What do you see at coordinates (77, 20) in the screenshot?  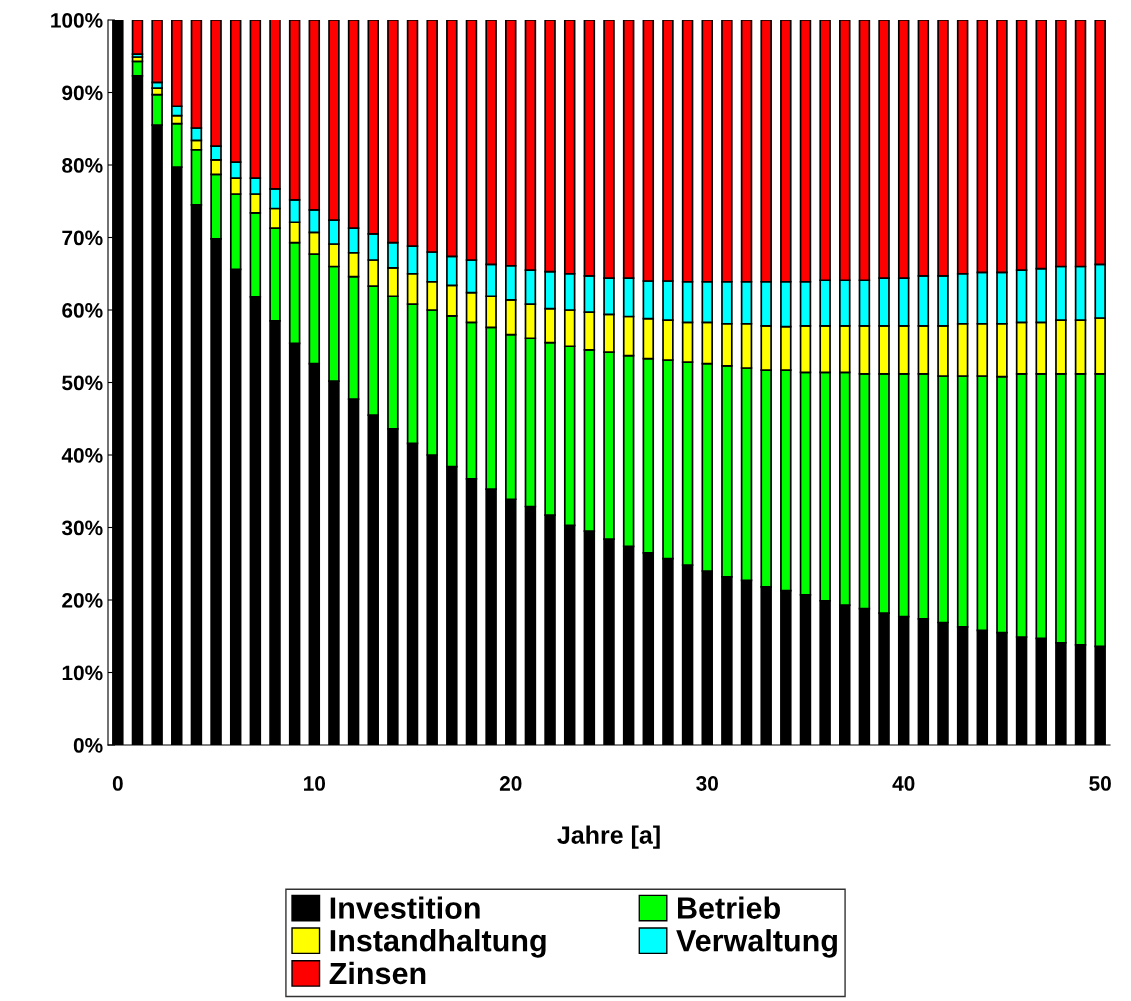 I see `y-tick-label: 100%` at bounding box center [77, 20].